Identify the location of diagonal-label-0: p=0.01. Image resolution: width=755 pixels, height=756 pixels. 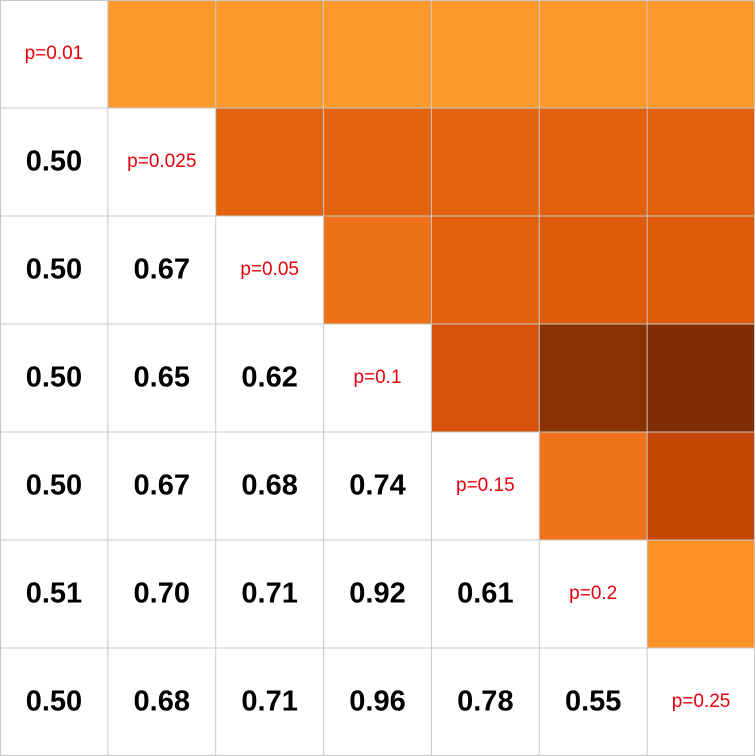
(54, 53).